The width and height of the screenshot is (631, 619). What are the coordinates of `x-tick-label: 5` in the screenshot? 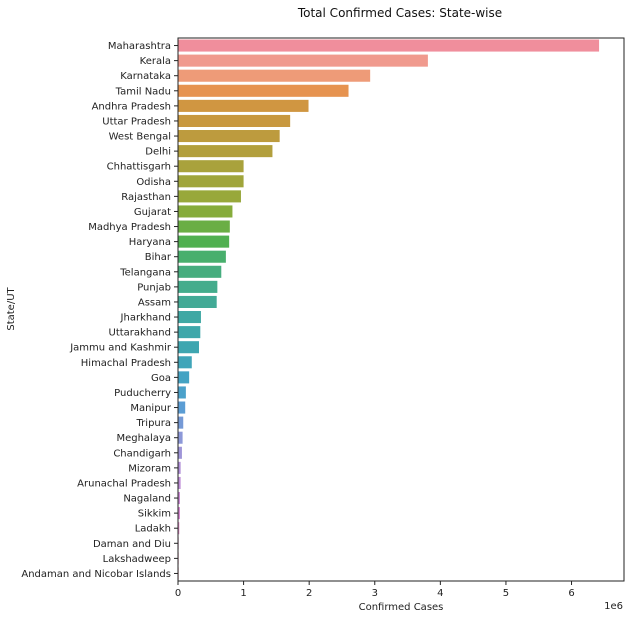 It's located at (506, 593).